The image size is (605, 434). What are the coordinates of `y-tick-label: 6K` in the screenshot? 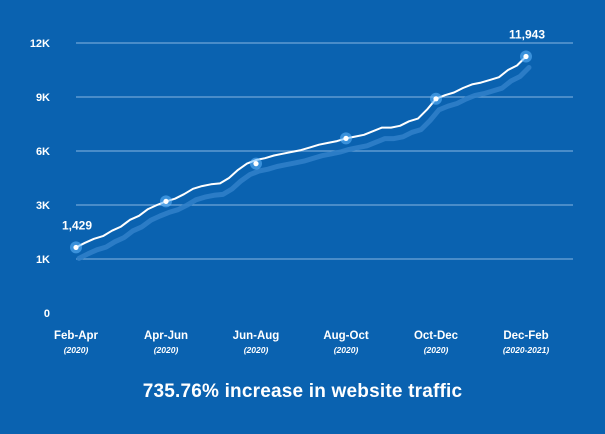 It's located at (43, 152).